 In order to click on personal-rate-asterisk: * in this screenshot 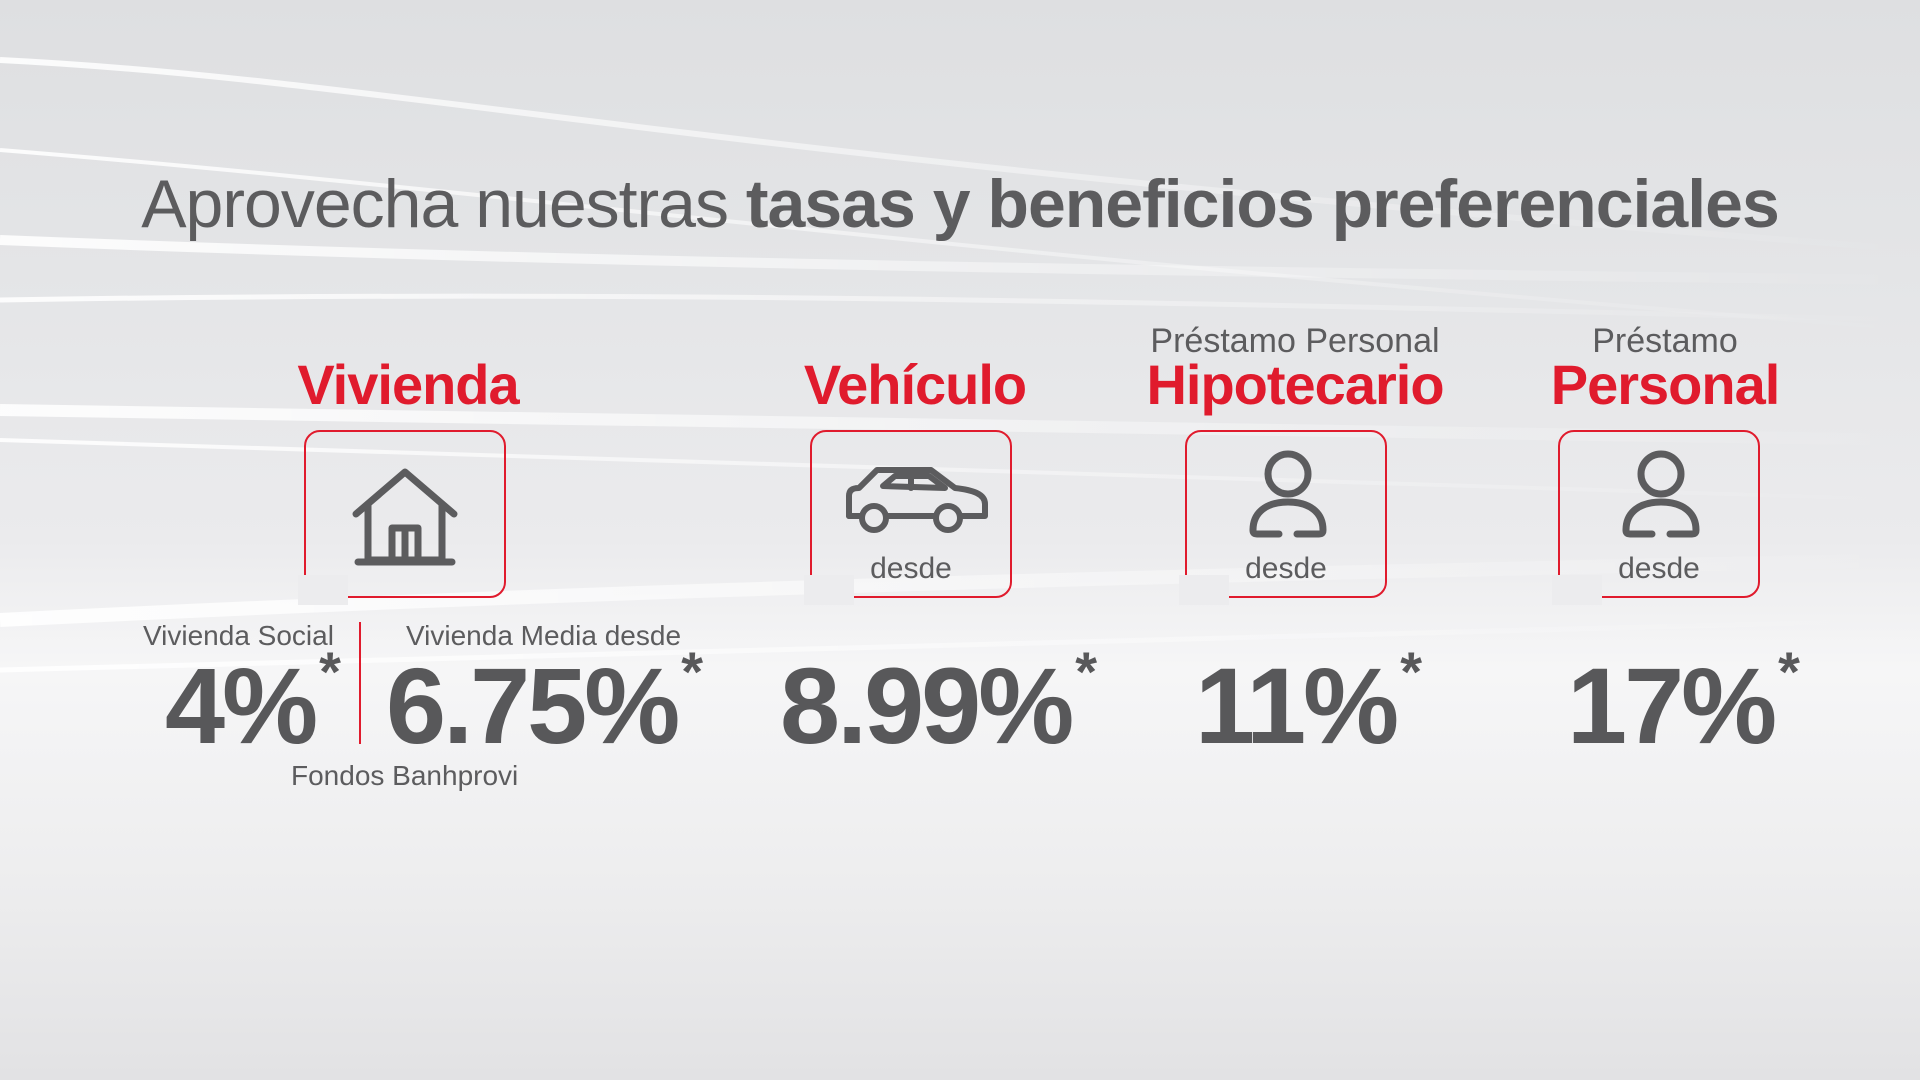, I will do `click(1789, 671)`.